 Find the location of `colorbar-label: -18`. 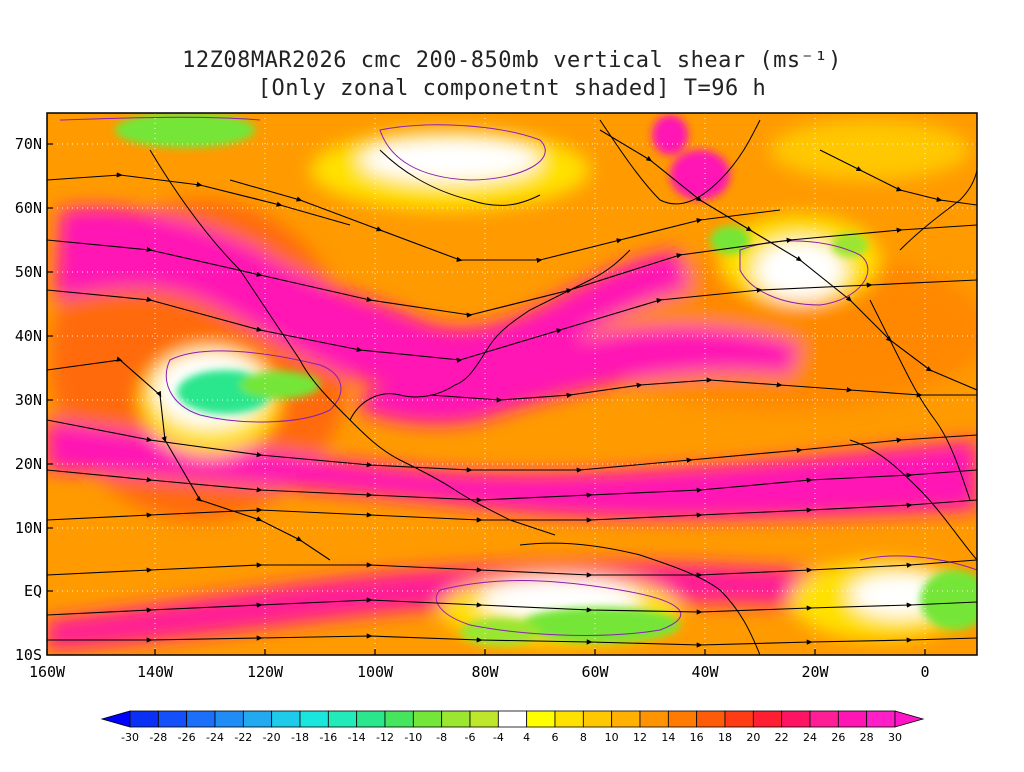

colorbar-label: -18 is located at coordinates (300, 737).